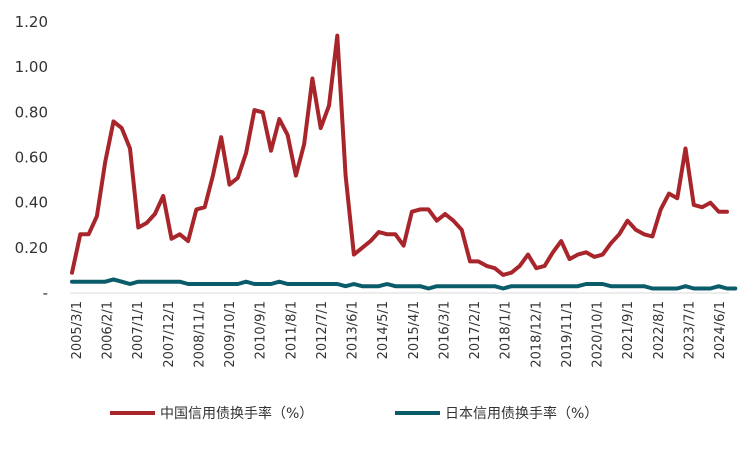 This screenshot has height=449, width=750. What do you see at coordinates (475, 330) in the screenshot?
I see `x-tick-label: 2017/2/1` at bounding box center [475, 330].